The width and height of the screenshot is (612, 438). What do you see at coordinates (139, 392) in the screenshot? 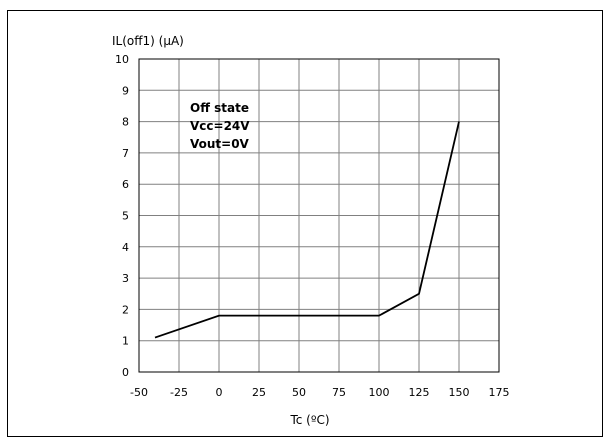
I see `x-tick-label: -50` at bounding box center [139, 392].